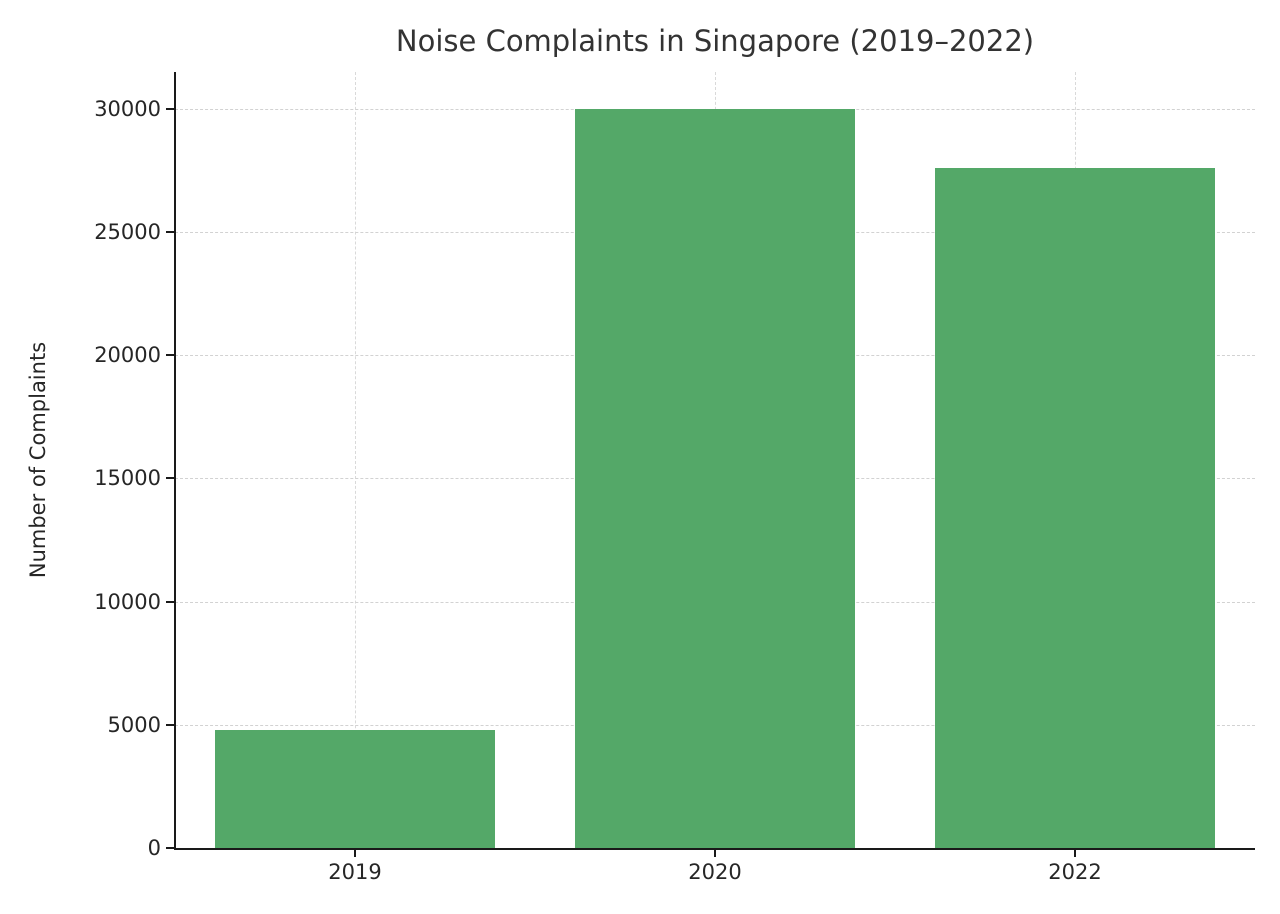 Image resolution: width=1280 pixels, height=914 pixels. What do you see at coordinates (127, 478) in the screenshot?
I see `y-tick-label: 15000` at bounding box center [127, 478].